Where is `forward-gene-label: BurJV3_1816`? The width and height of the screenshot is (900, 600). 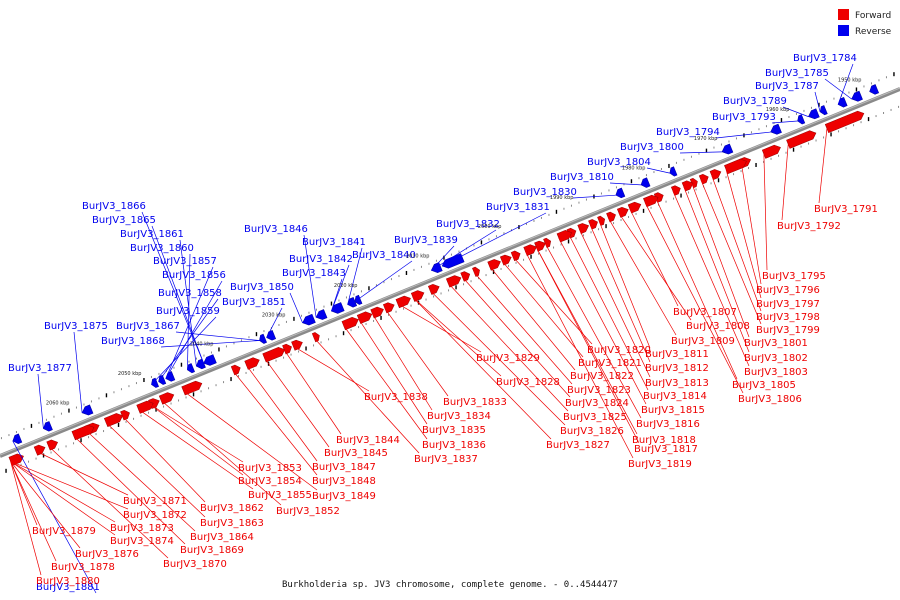
forward-gene-label: BurJV3_1816 is located at coordinates (668, 424).